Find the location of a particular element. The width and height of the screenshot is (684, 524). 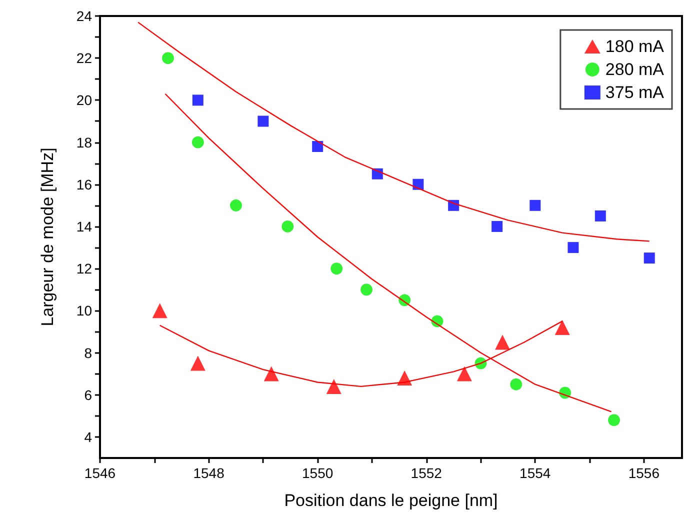

x-tick-label: 1550 is located at coordinates (318, 473).